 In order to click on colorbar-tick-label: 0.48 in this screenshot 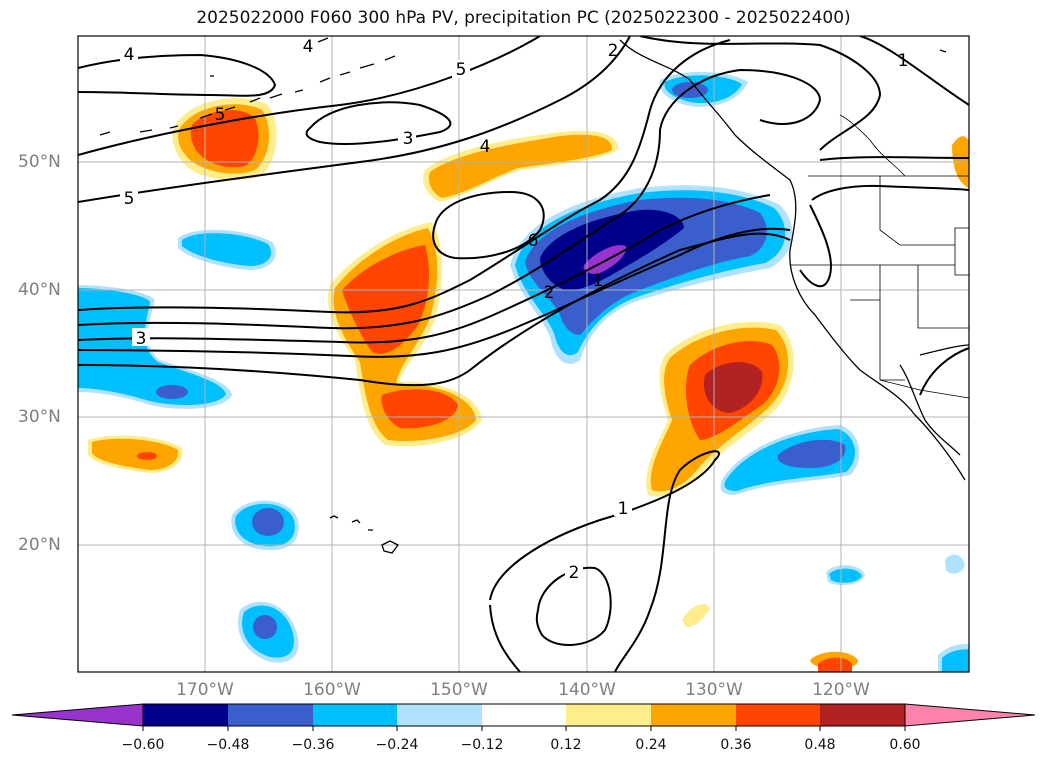, I will do `click(820, 745)`.